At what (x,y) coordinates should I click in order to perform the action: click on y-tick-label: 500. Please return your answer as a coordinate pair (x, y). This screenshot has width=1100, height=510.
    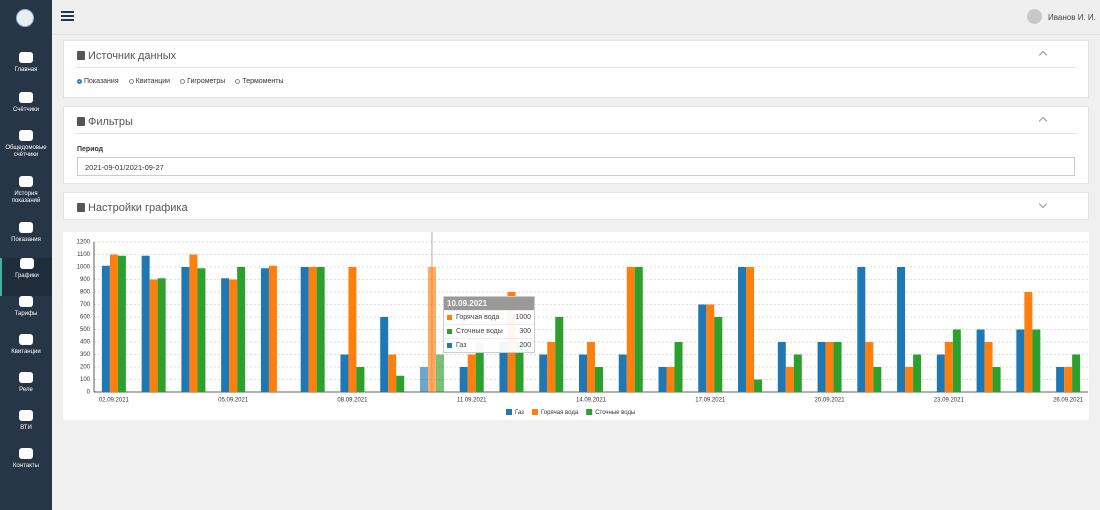
    Looking at the image, I should click on (85, 330).